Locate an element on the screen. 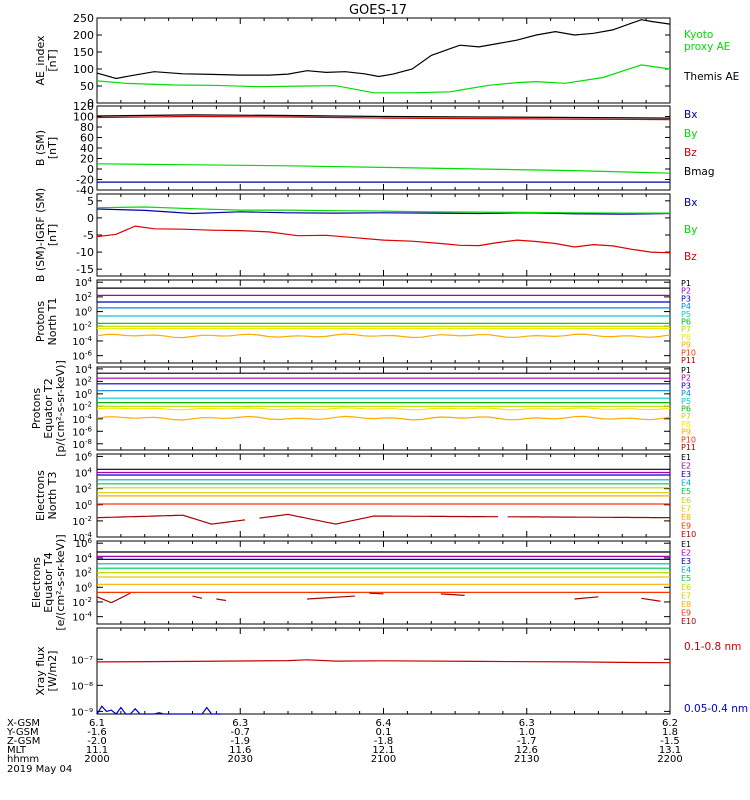  series-e7: E7 is located at coordinates (394, 588).